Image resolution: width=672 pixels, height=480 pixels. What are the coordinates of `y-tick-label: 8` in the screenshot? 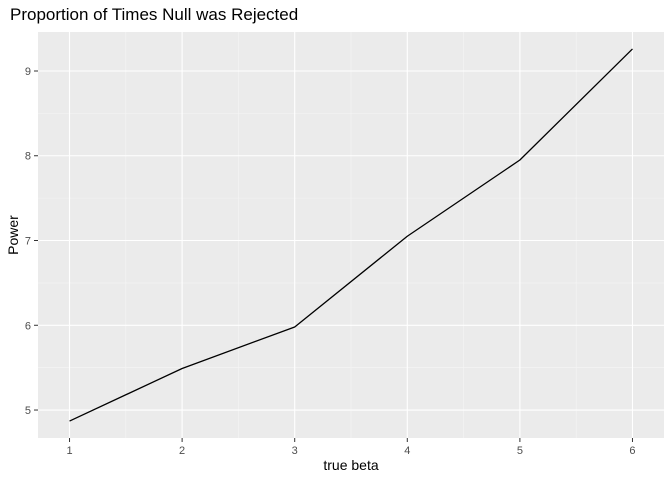 It's located at (28, 157).